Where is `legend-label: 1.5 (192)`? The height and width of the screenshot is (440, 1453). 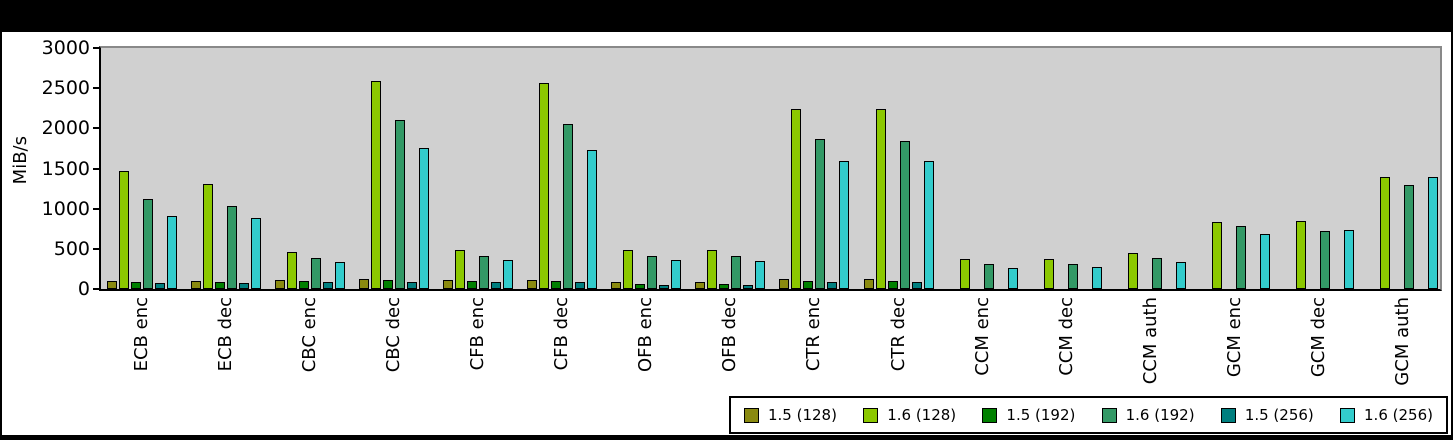 legend-label: 1.5 (192) is located at coordinates (1041, 415).